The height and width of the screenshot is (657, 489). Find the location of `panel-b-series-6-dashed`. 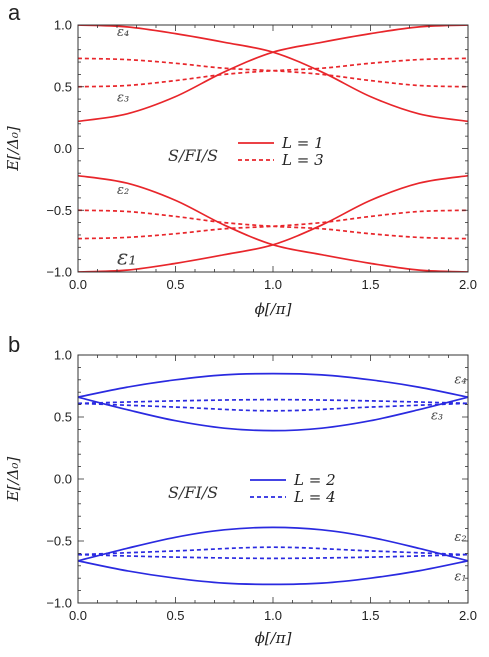

panel-b-series-6-dashed is located at coordinates (273, 407).